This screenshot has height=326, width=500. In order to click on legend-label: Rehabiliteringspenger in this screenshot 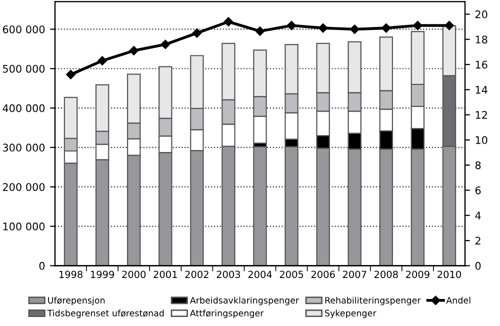, I will do `click(373, 301)`.